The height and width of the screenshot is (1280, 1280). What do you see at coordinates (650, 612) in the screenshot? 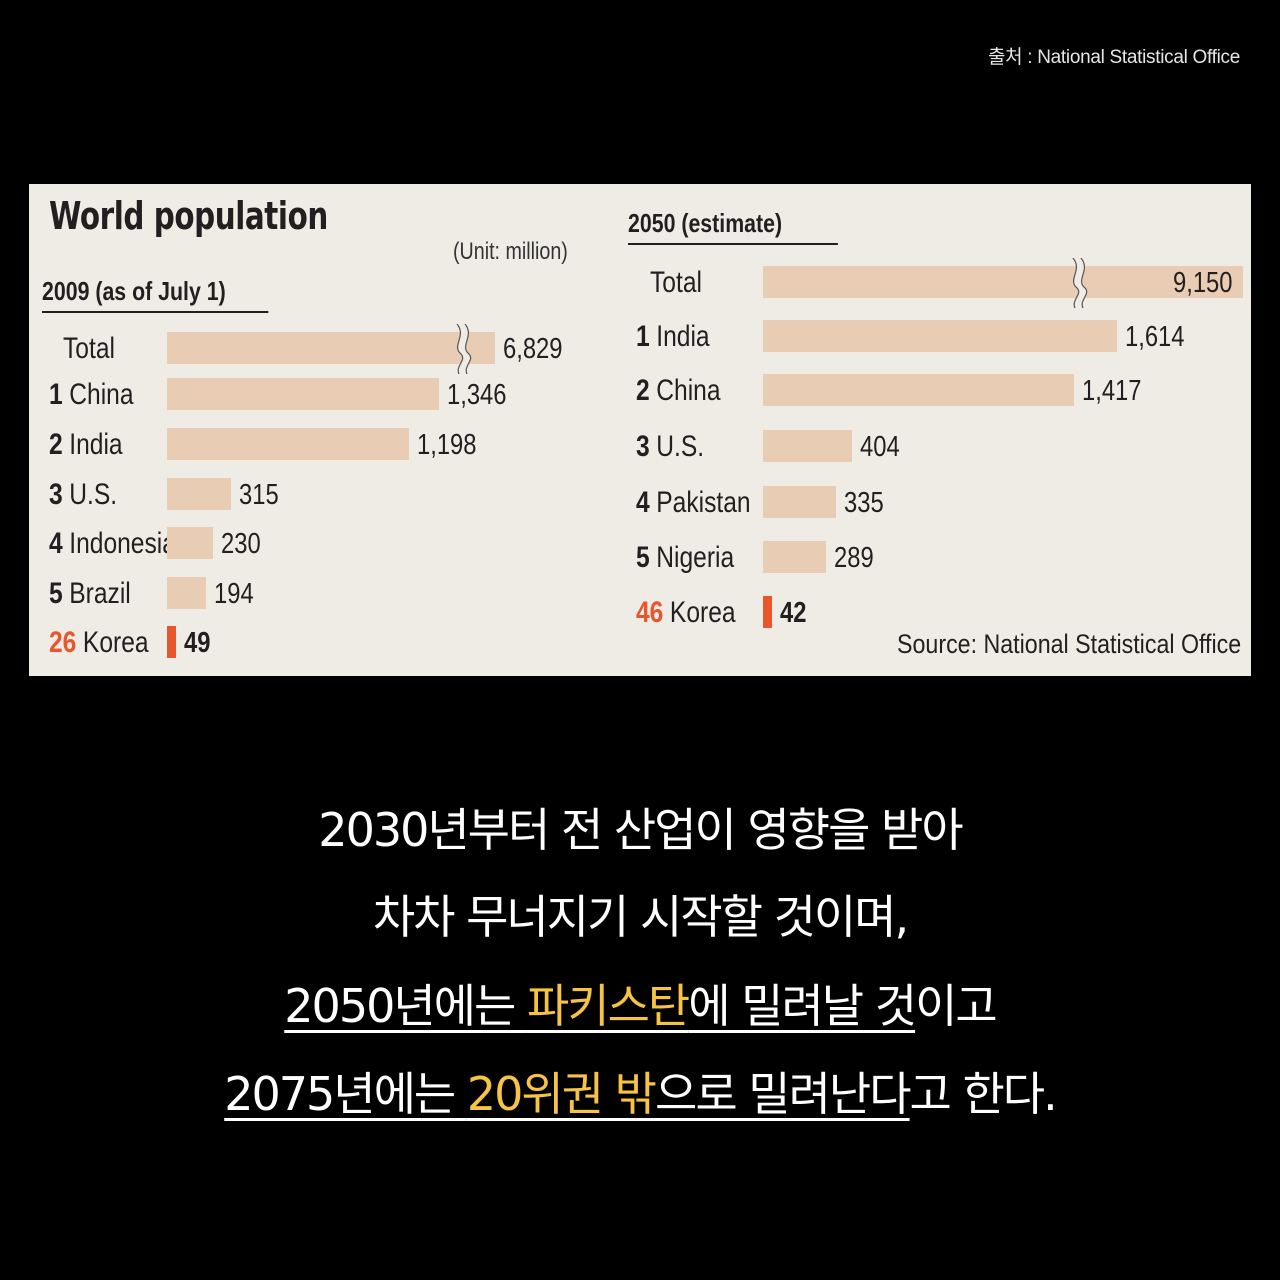
I see `rank-number: 46` at bounding box center [650, 612].